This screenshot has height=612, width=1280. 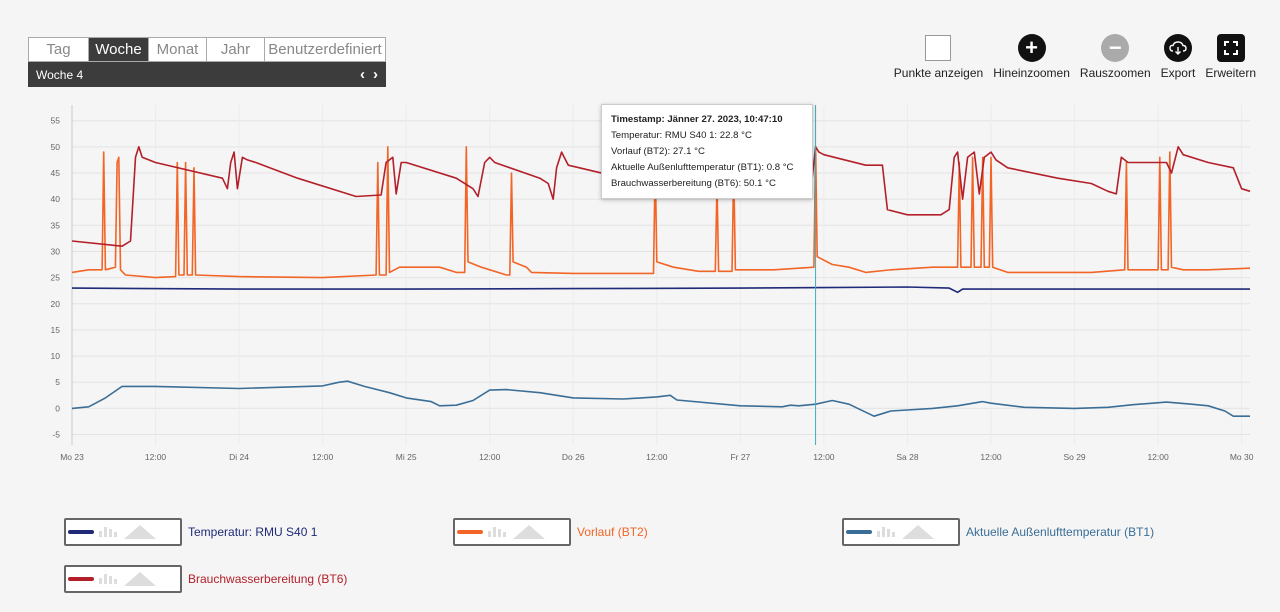 I want to click on x-tick-label: So 29, so click(x=1074, y=457).